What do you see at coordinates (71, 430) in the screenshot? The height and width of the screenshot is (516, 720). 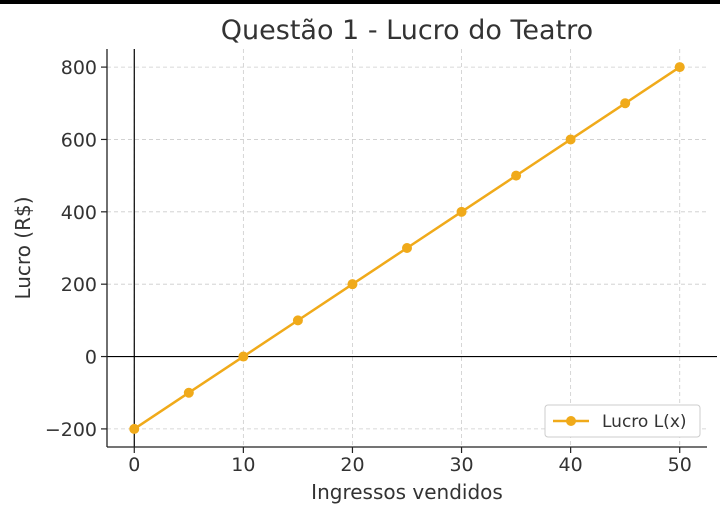 I see `y-tick-label: −200` at bounding box center [71, 430].